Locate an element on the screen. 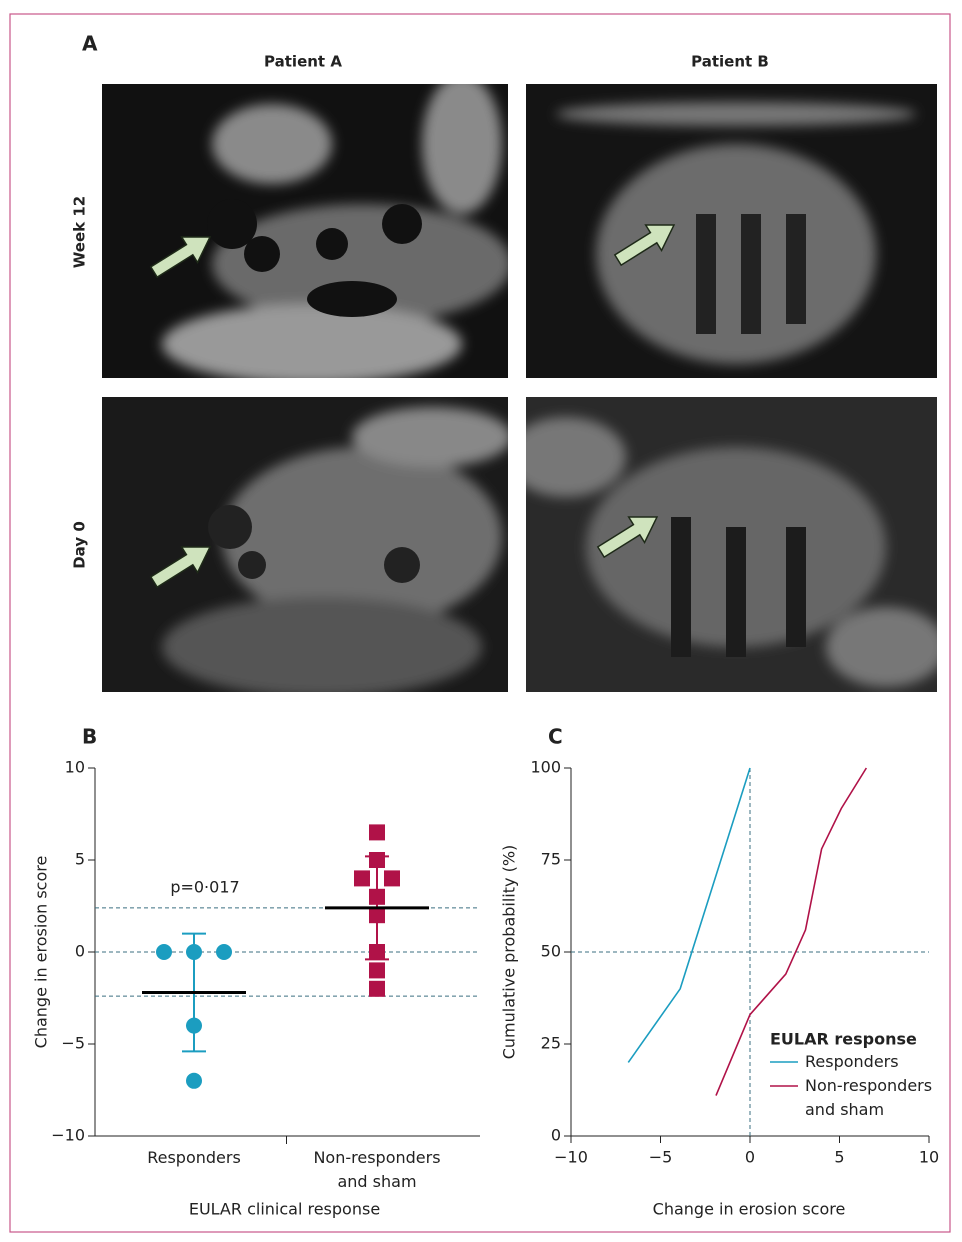 Image resolution: width=962 pixels, height=1242 pixels. x-tick-label: 5 is located at coordinates (839, 1157).